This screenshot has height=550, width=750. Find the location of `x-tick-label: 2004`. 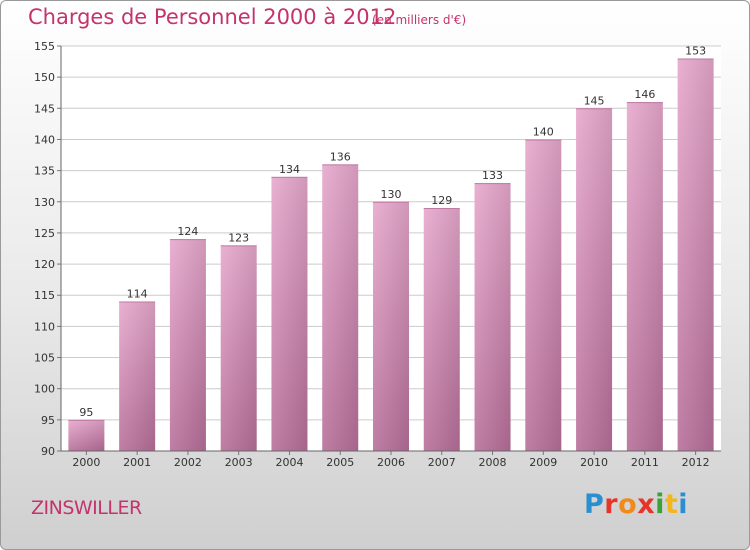

x-tick-label: 2004 is located at coordinates (289, 462).